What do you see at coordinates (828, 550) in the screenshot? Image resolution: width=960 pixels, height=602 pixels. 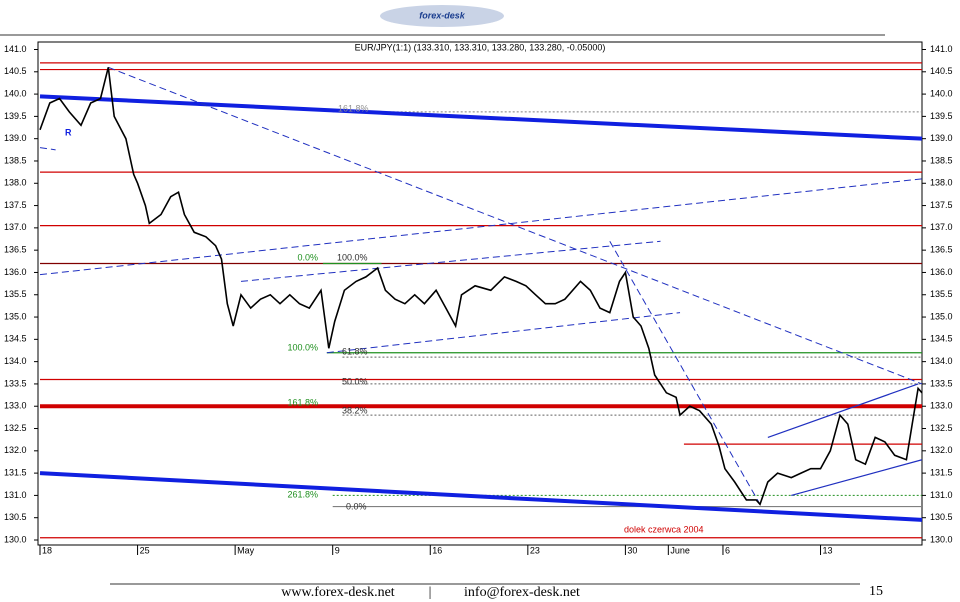 I see `x-tick-label: 13` at bounding box center [828, 550].